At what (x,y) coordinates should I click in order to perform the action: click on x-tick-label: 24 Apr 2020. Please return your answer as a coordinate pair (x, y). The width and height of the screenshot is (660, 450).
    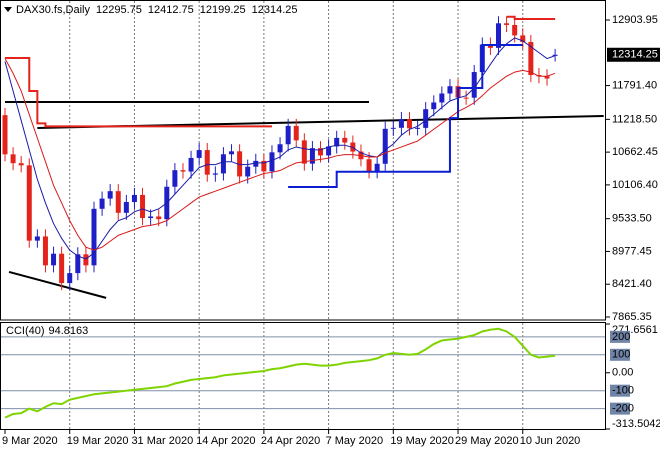
    Looking at the image, I should click on (290, 441).